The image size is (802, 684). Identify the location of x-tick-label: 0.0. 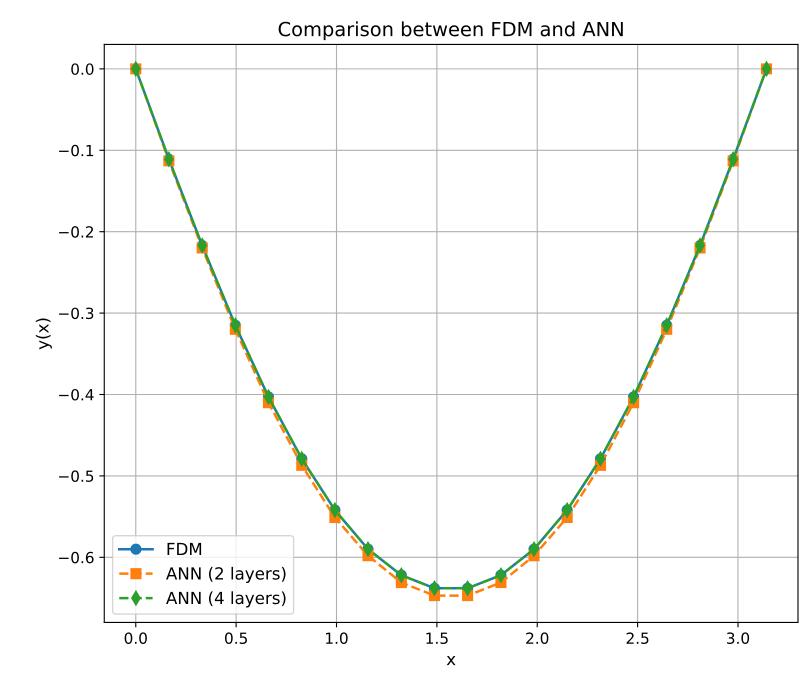
(135, 638).